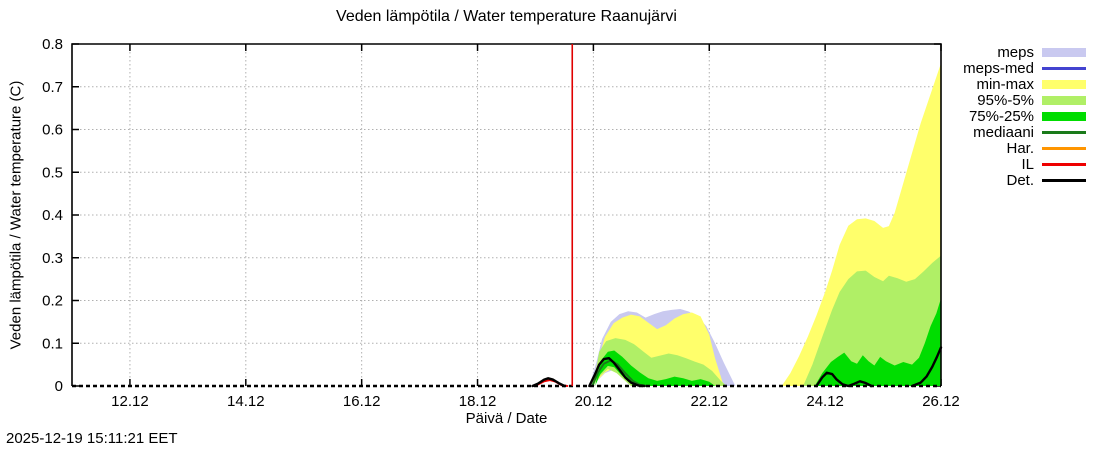 This screenshot has height=450, width=1100. I want to click on legend-row: Det., so click(1017, 180).